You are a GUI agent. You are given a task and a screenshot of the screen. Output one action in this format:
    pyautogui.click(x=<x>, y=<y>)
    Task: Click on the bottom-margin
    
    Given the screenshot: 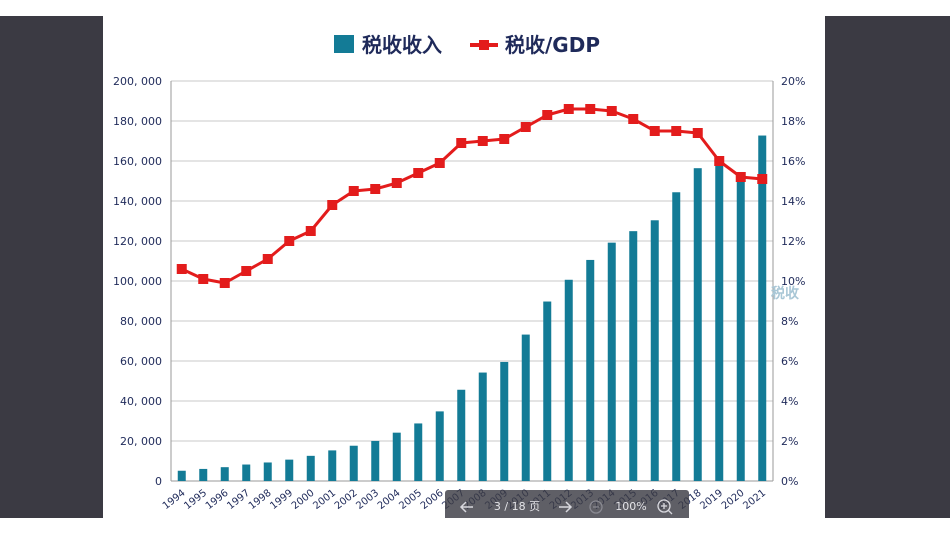 What is the action you would take?
    pyautogui.click(x=475, y=526)
    